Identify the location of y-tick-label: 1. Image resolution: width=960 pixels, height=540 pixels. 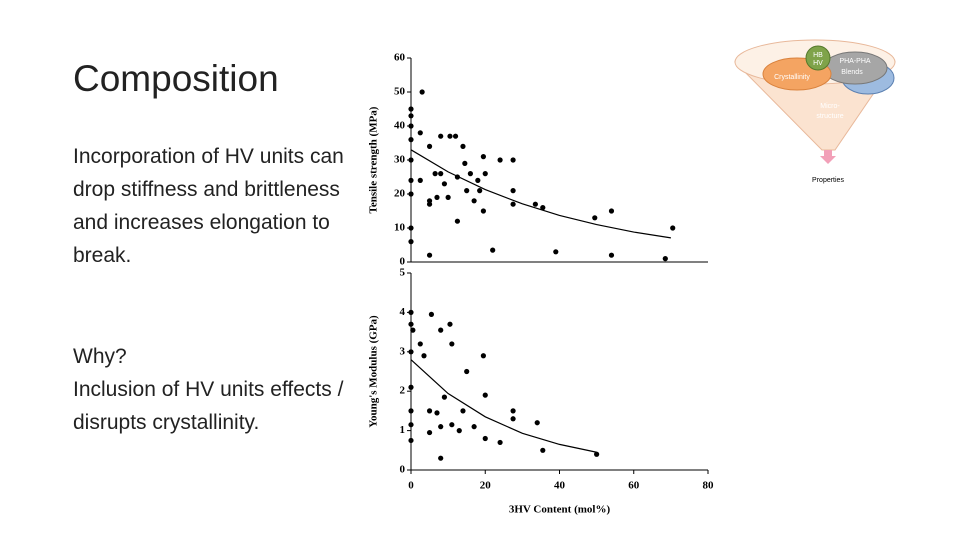
(403, 430).